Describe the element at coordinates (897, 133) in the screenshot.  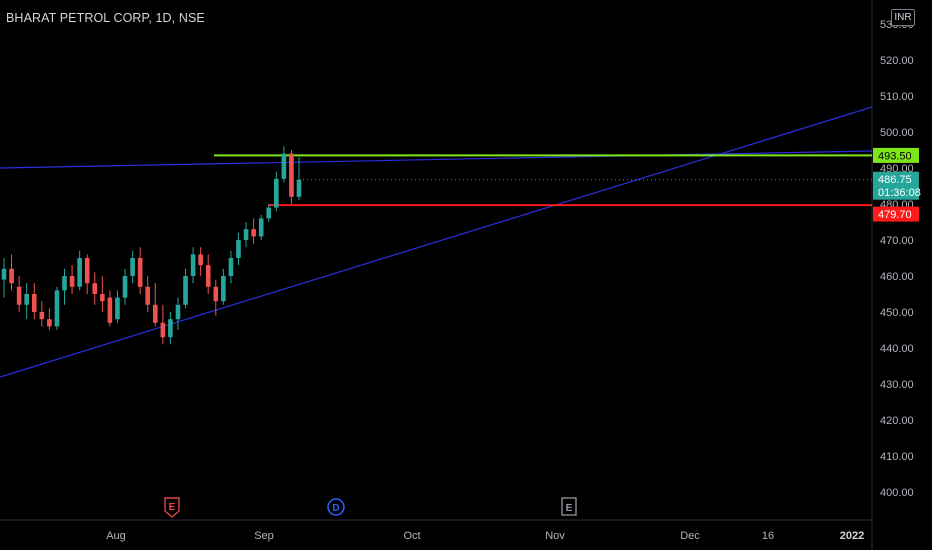
I see `price-tick-label: 500.00` at that location.